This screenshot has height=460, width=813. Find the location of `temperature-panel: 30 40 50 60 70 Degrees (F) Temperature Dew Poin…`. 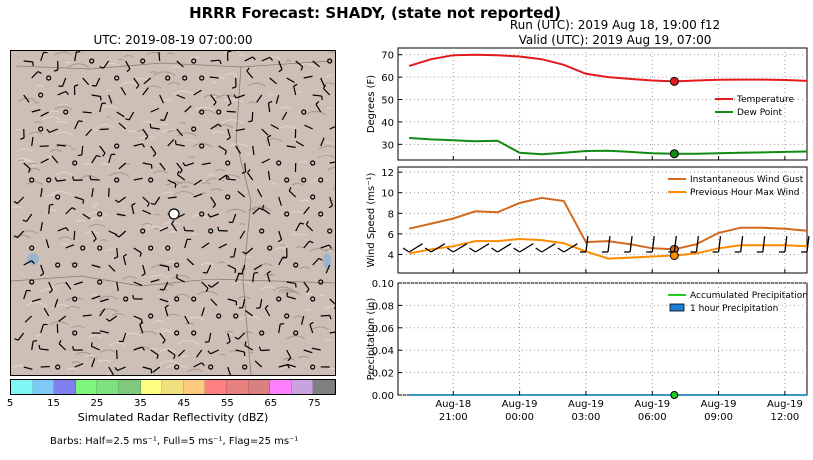

temperature-panel: 30 40 50 60 70 Degrees (F) Temperature Dew Poin… is located at coordinates (587, 104).